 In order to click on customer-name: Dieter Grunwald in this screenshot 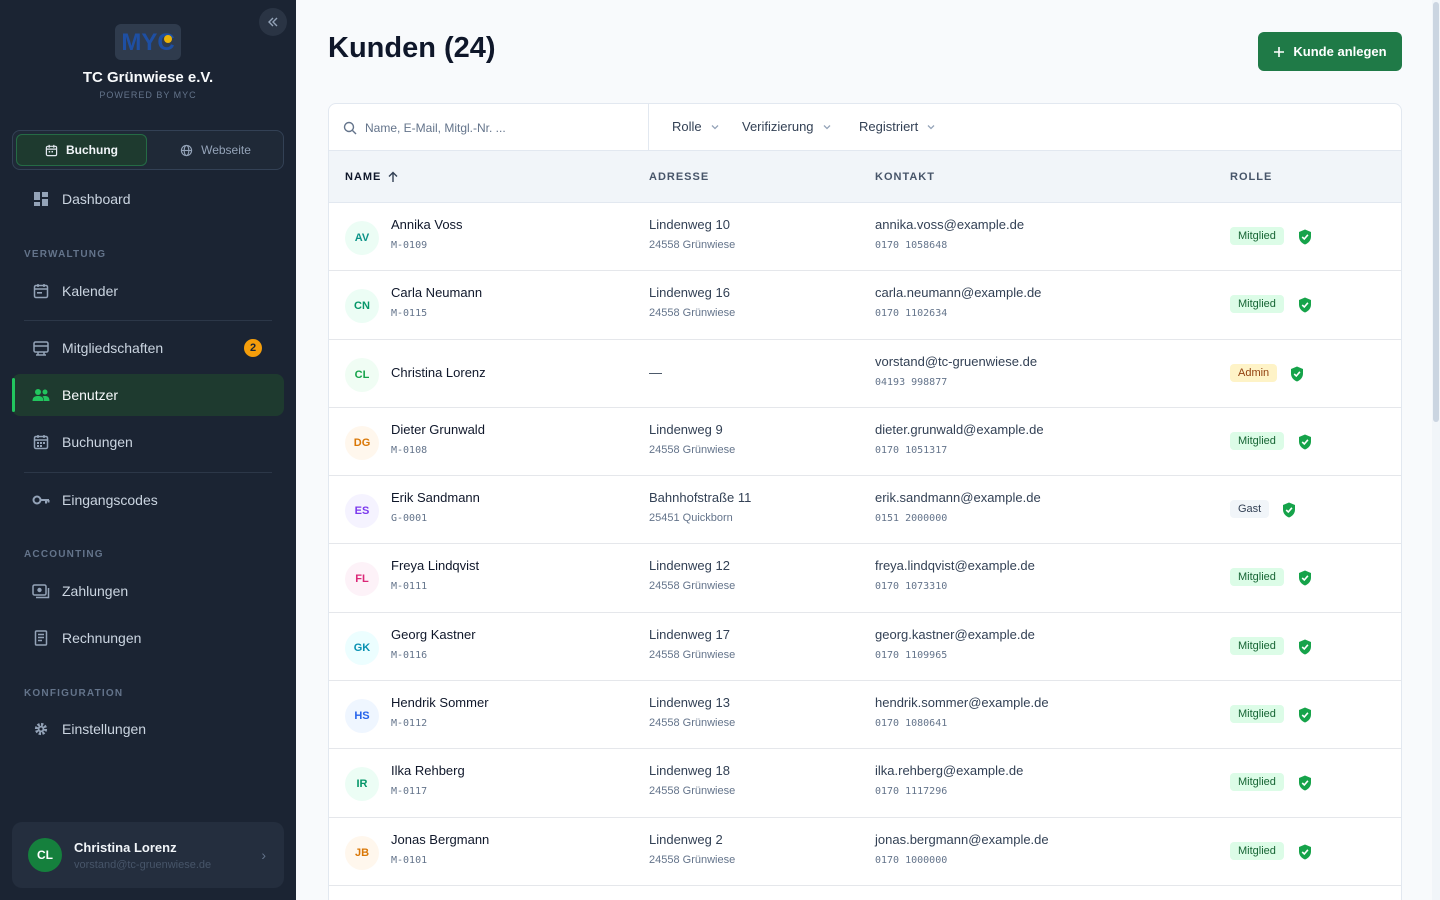, I will do `click(438, 429)`.